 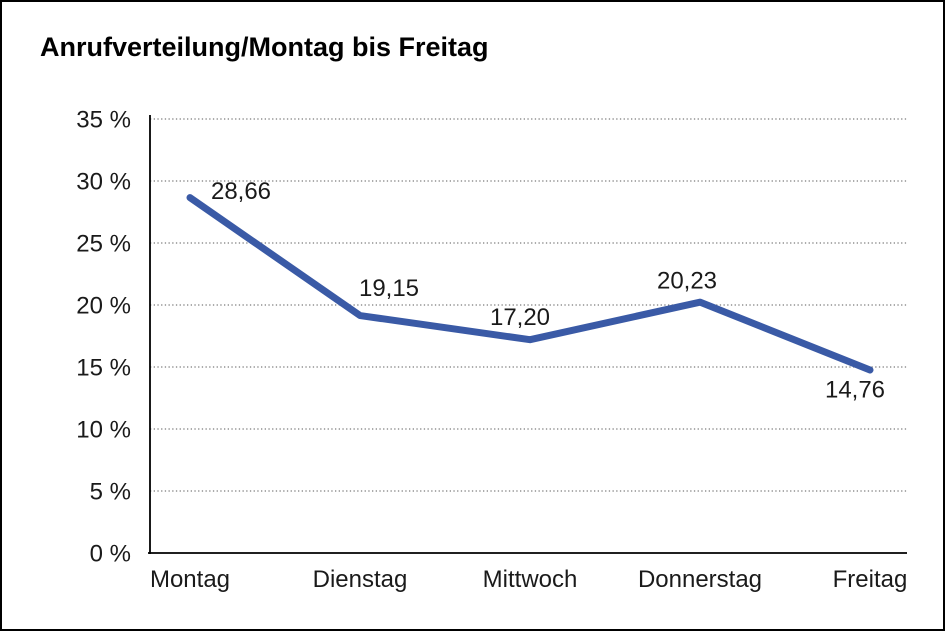 I want to click on y-axis-tick-label: 35 %, so click(x=103, y=120).